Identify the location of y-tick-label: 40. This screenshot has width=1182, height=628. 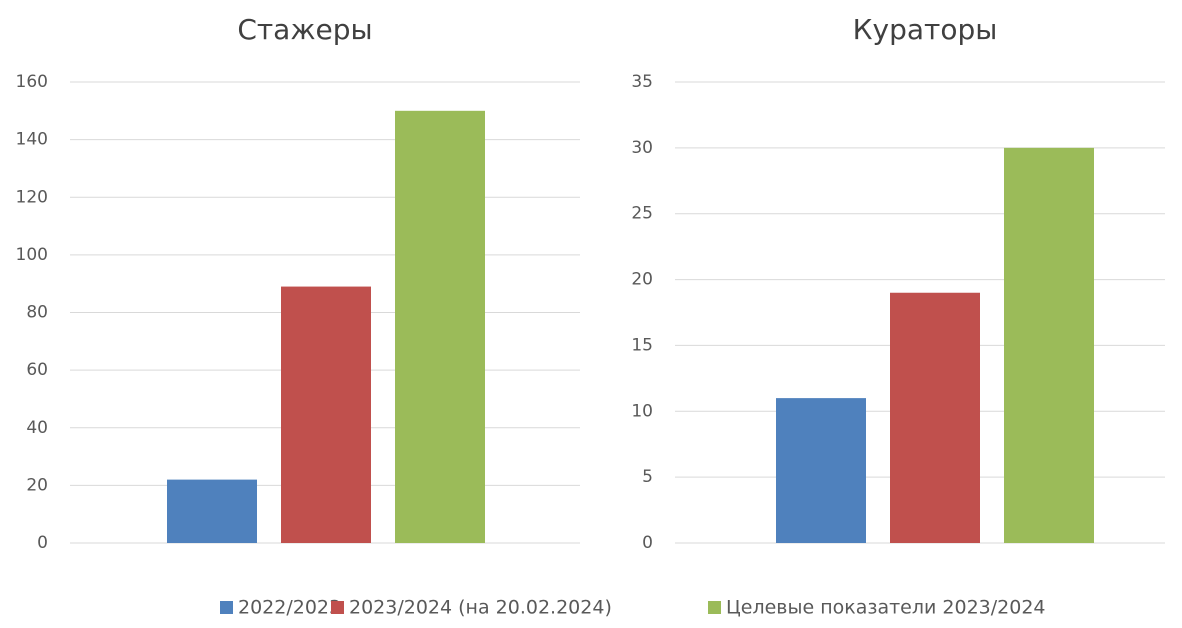
(37, 428).